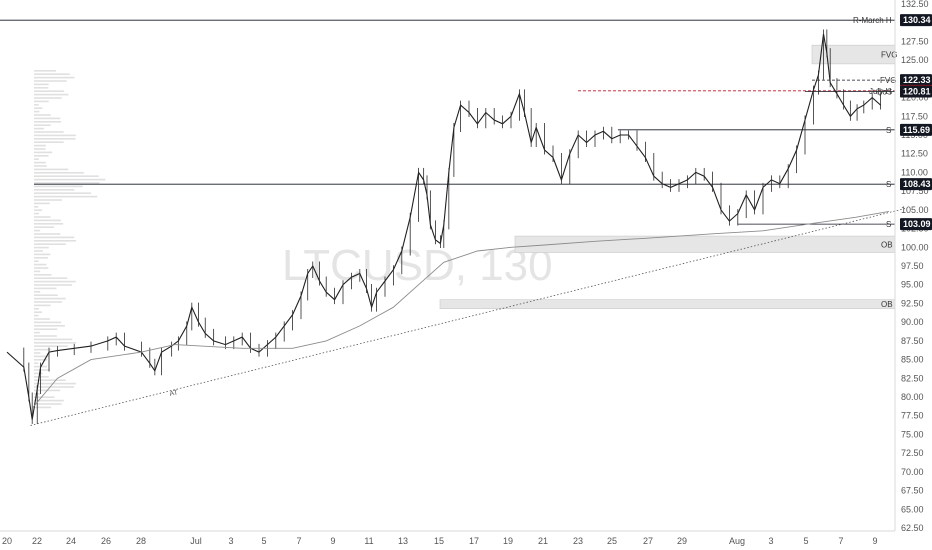 The width and height of the screenshot is (932, 550). I want to click on trendline-label: AT, so click(174, 393).